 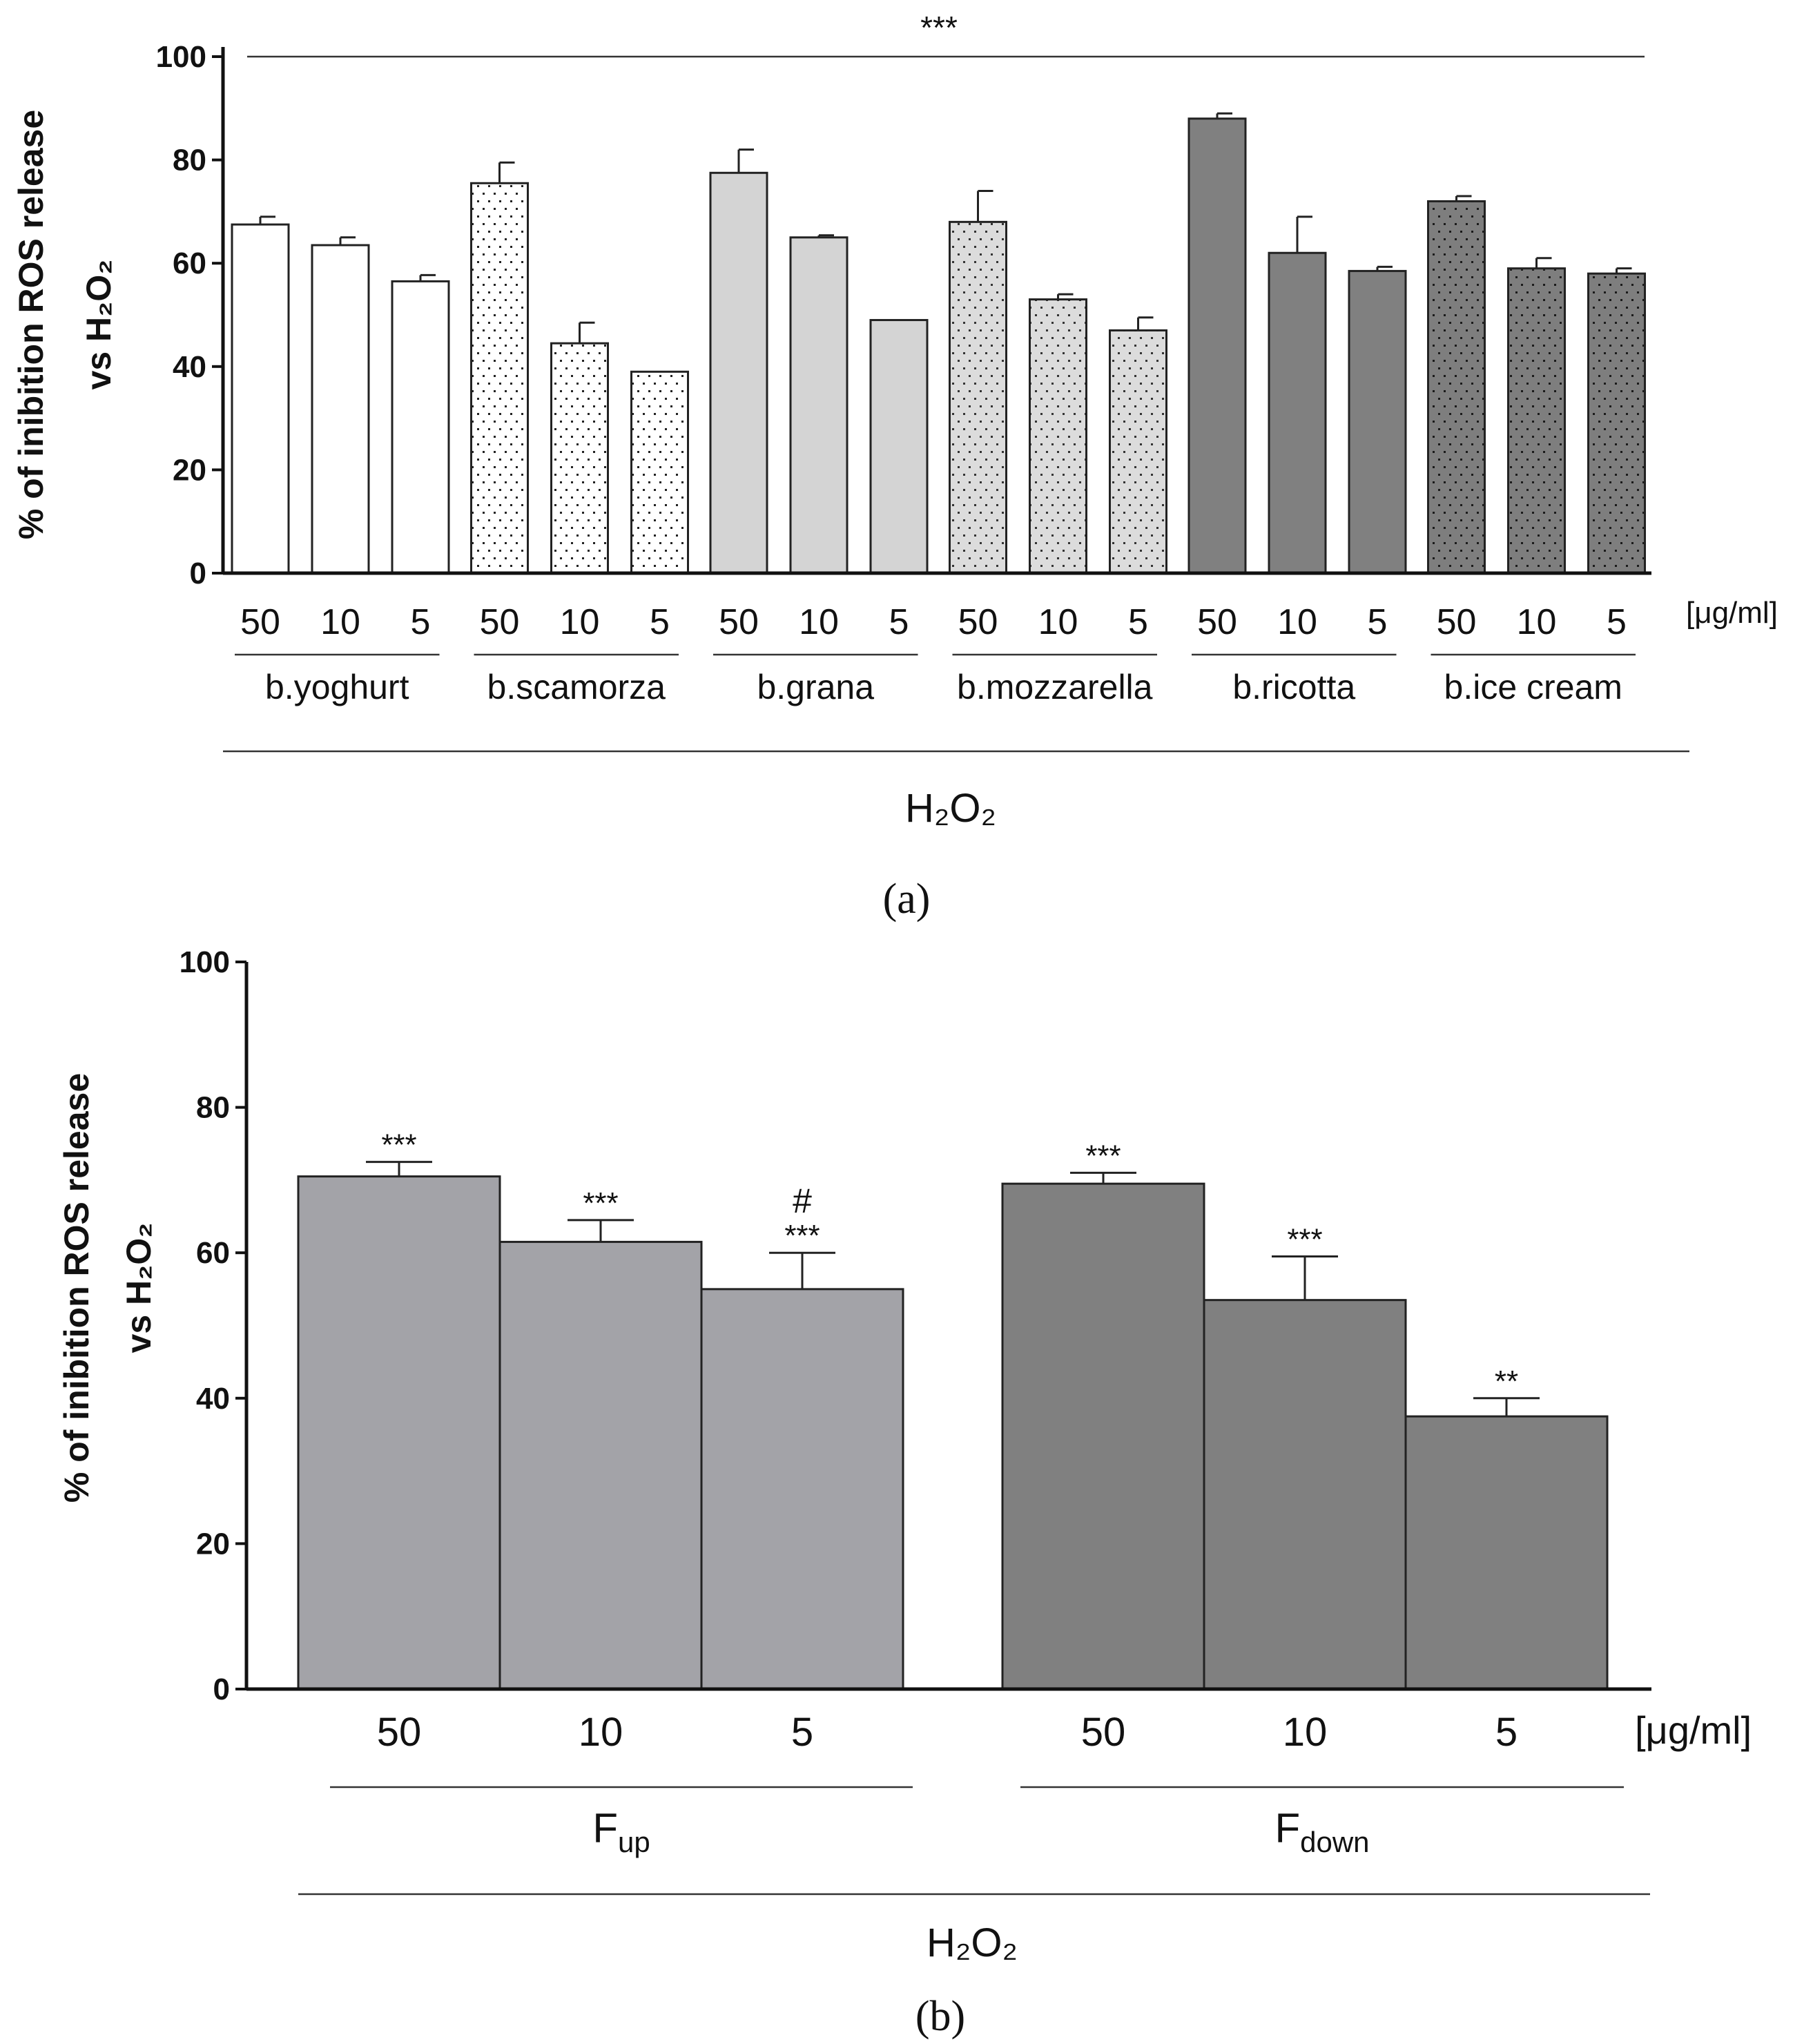 I want to click on dose-label-b-g0-b0: 50, so click(x=399, y=1733).